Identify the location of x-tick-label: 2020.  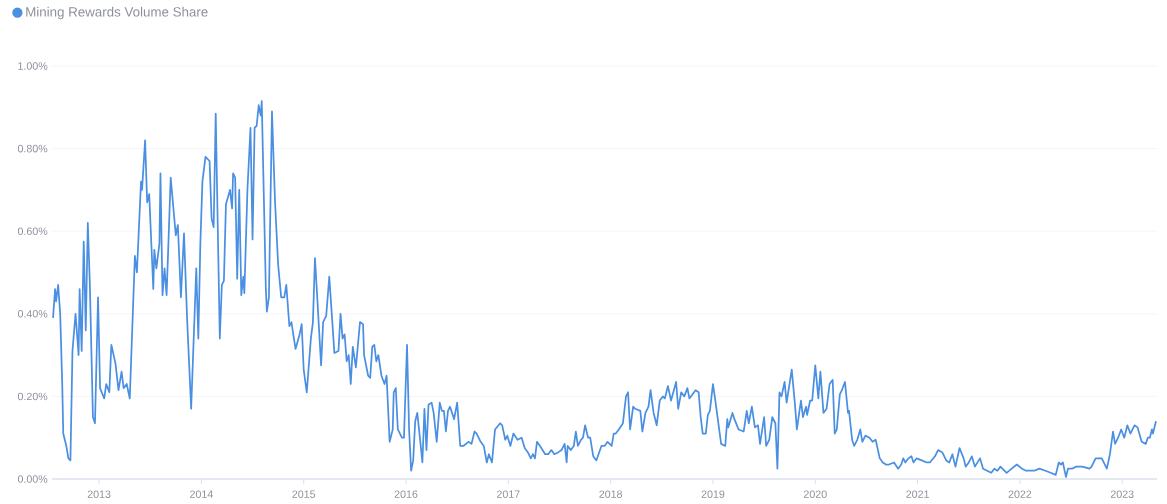
(815, 494).